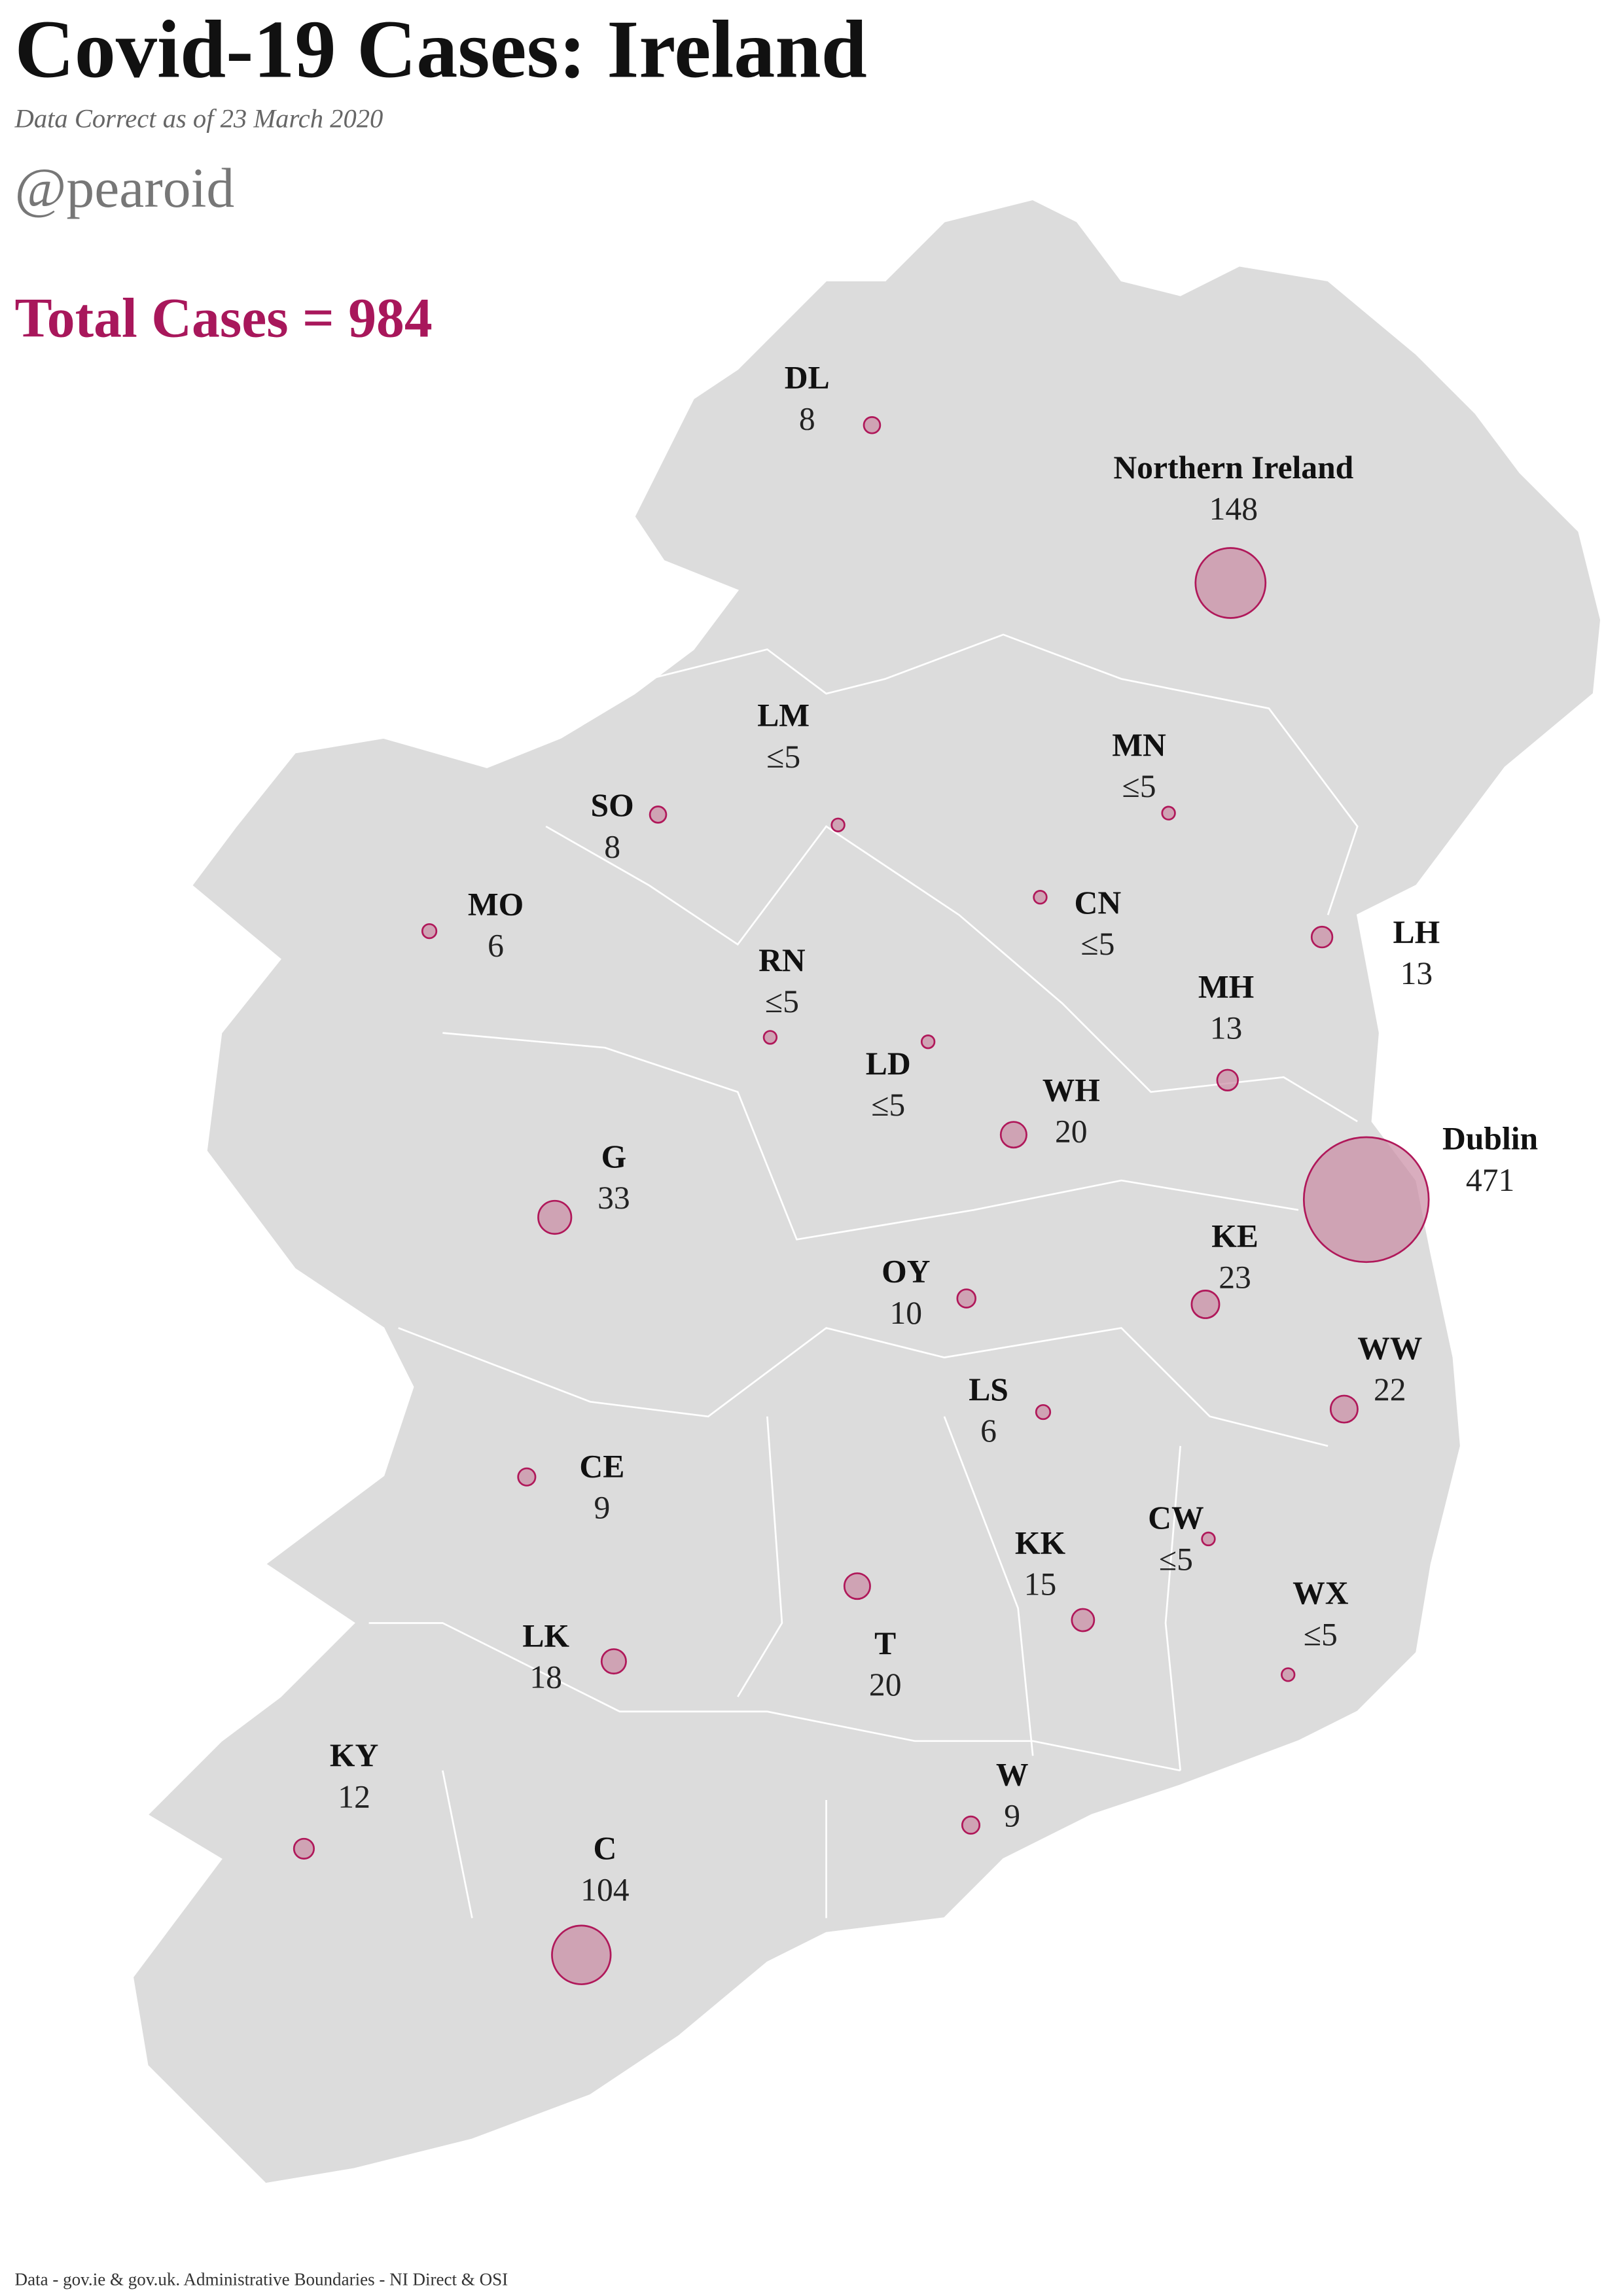 This screenshot has width=1623, height=2296. What do you see at coordinates (496, 904) in the screenshot?
I see `region-name: MO` at bounding box center [496, 904].